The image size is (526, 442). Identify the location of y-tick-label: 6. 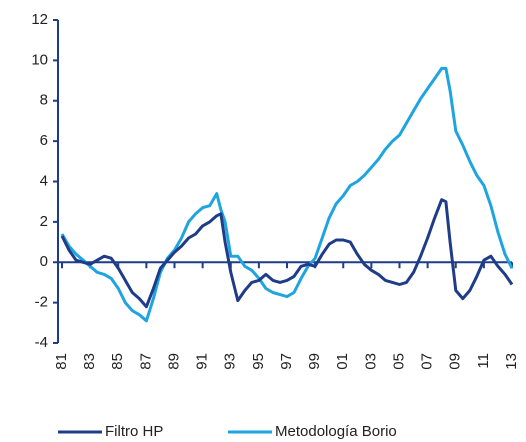
(44, 140).